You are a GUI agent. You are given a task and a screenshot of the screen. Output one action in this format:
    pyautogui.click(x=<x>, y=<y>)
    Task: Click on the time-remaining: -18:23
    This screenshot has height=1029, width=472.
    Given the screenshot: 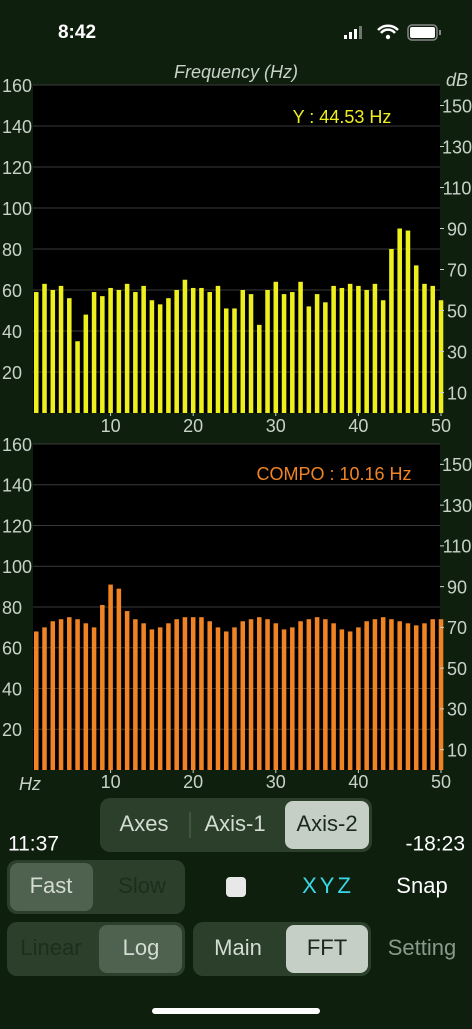 What is the action you would take?
    pyautogui.click(x=435, y=844)
    